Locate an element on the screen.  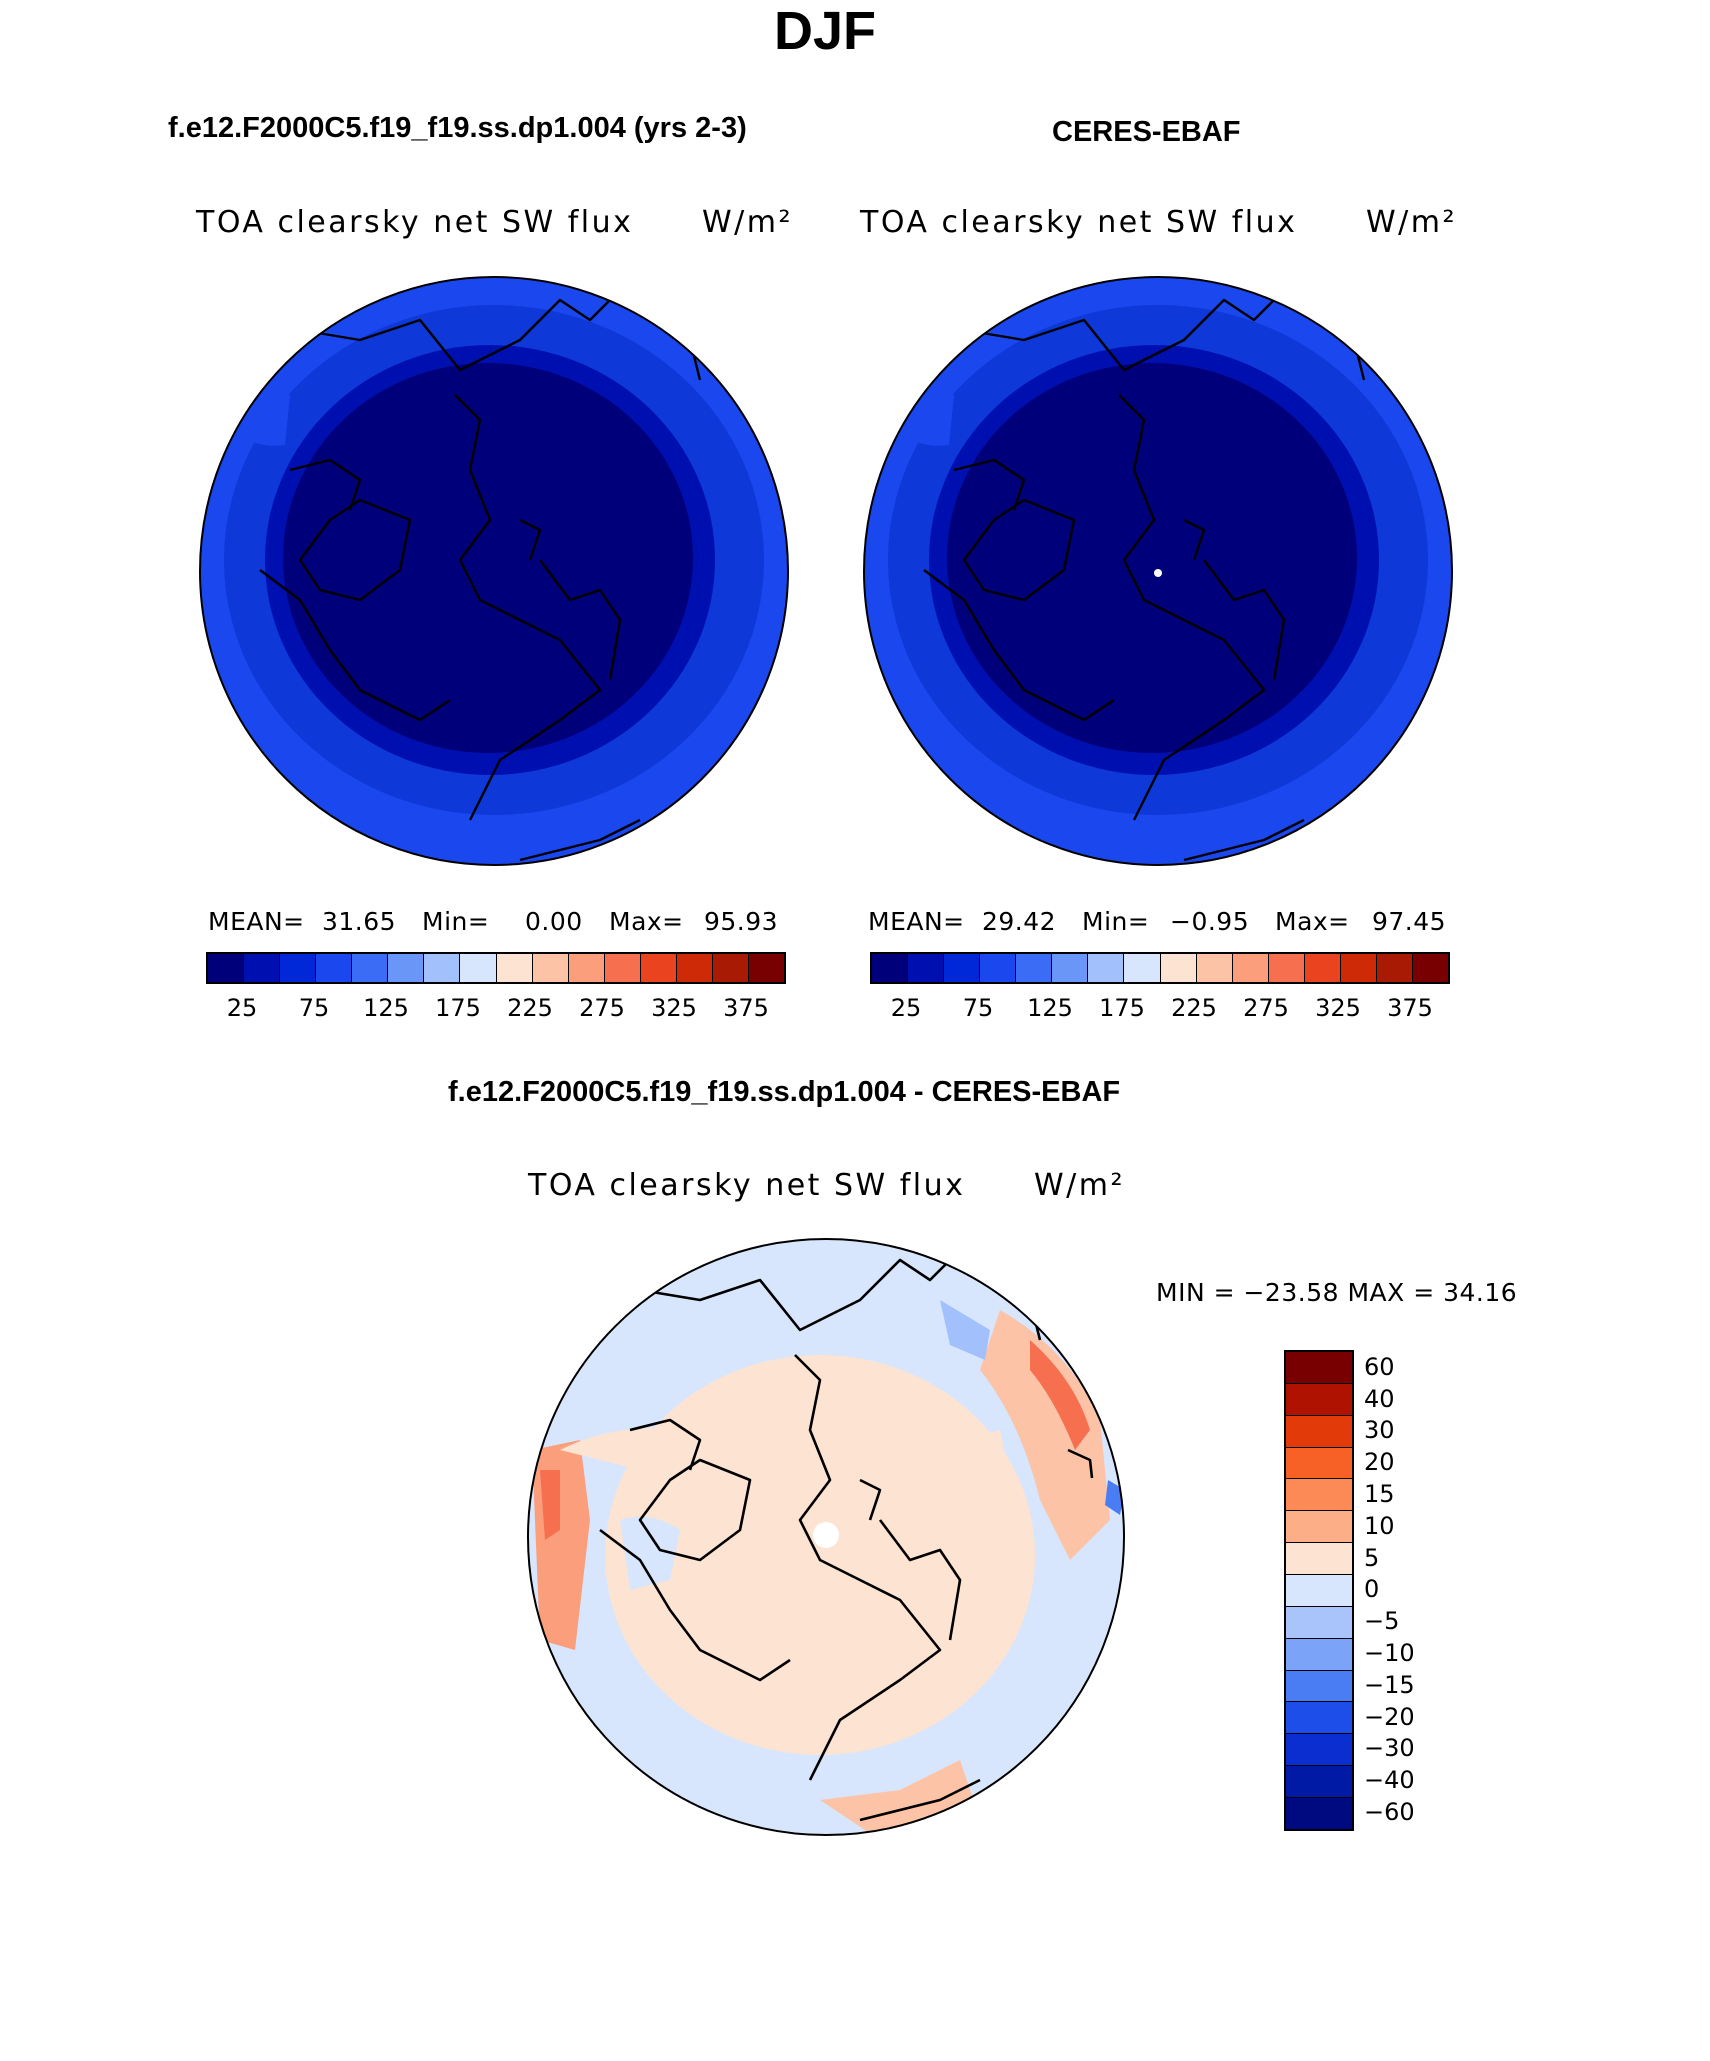
diff-colorbar-tick-label: 0 is located at coordinates (1372, 1589).